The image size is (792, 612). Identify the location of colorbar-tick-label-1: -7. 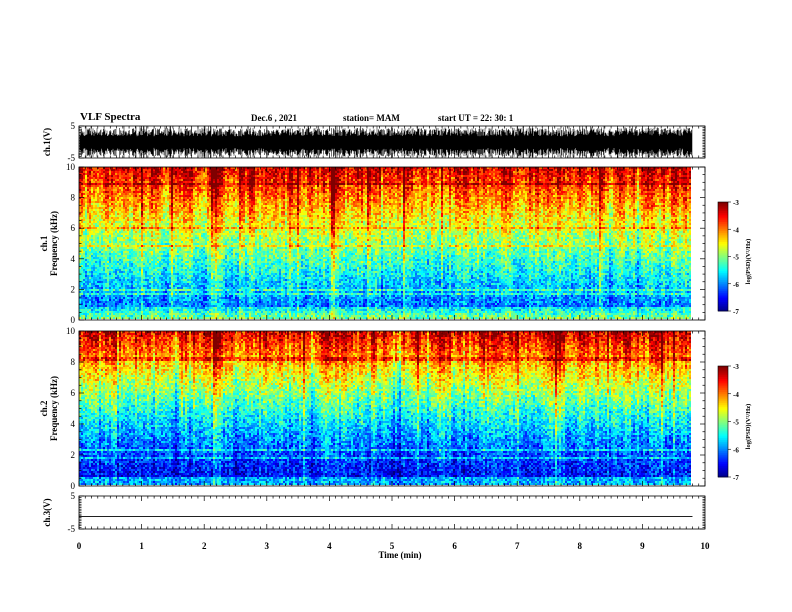
(736, 312).